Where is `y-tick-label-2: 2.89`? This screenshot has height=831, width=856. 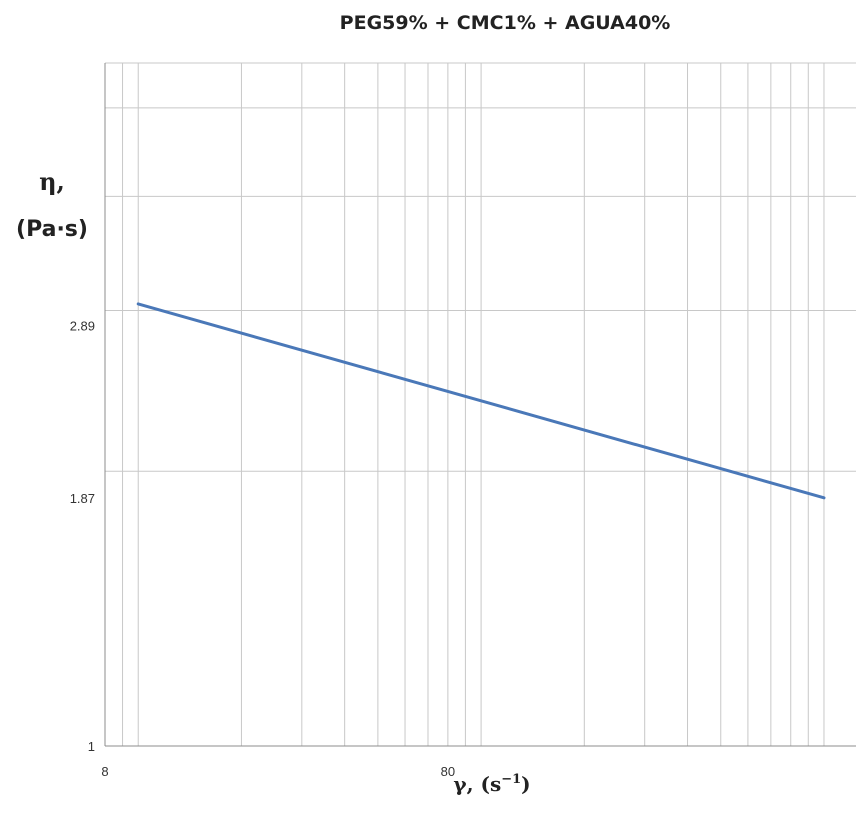 y-tick-label-2: 2.89 is located at coordinates (82, 325).